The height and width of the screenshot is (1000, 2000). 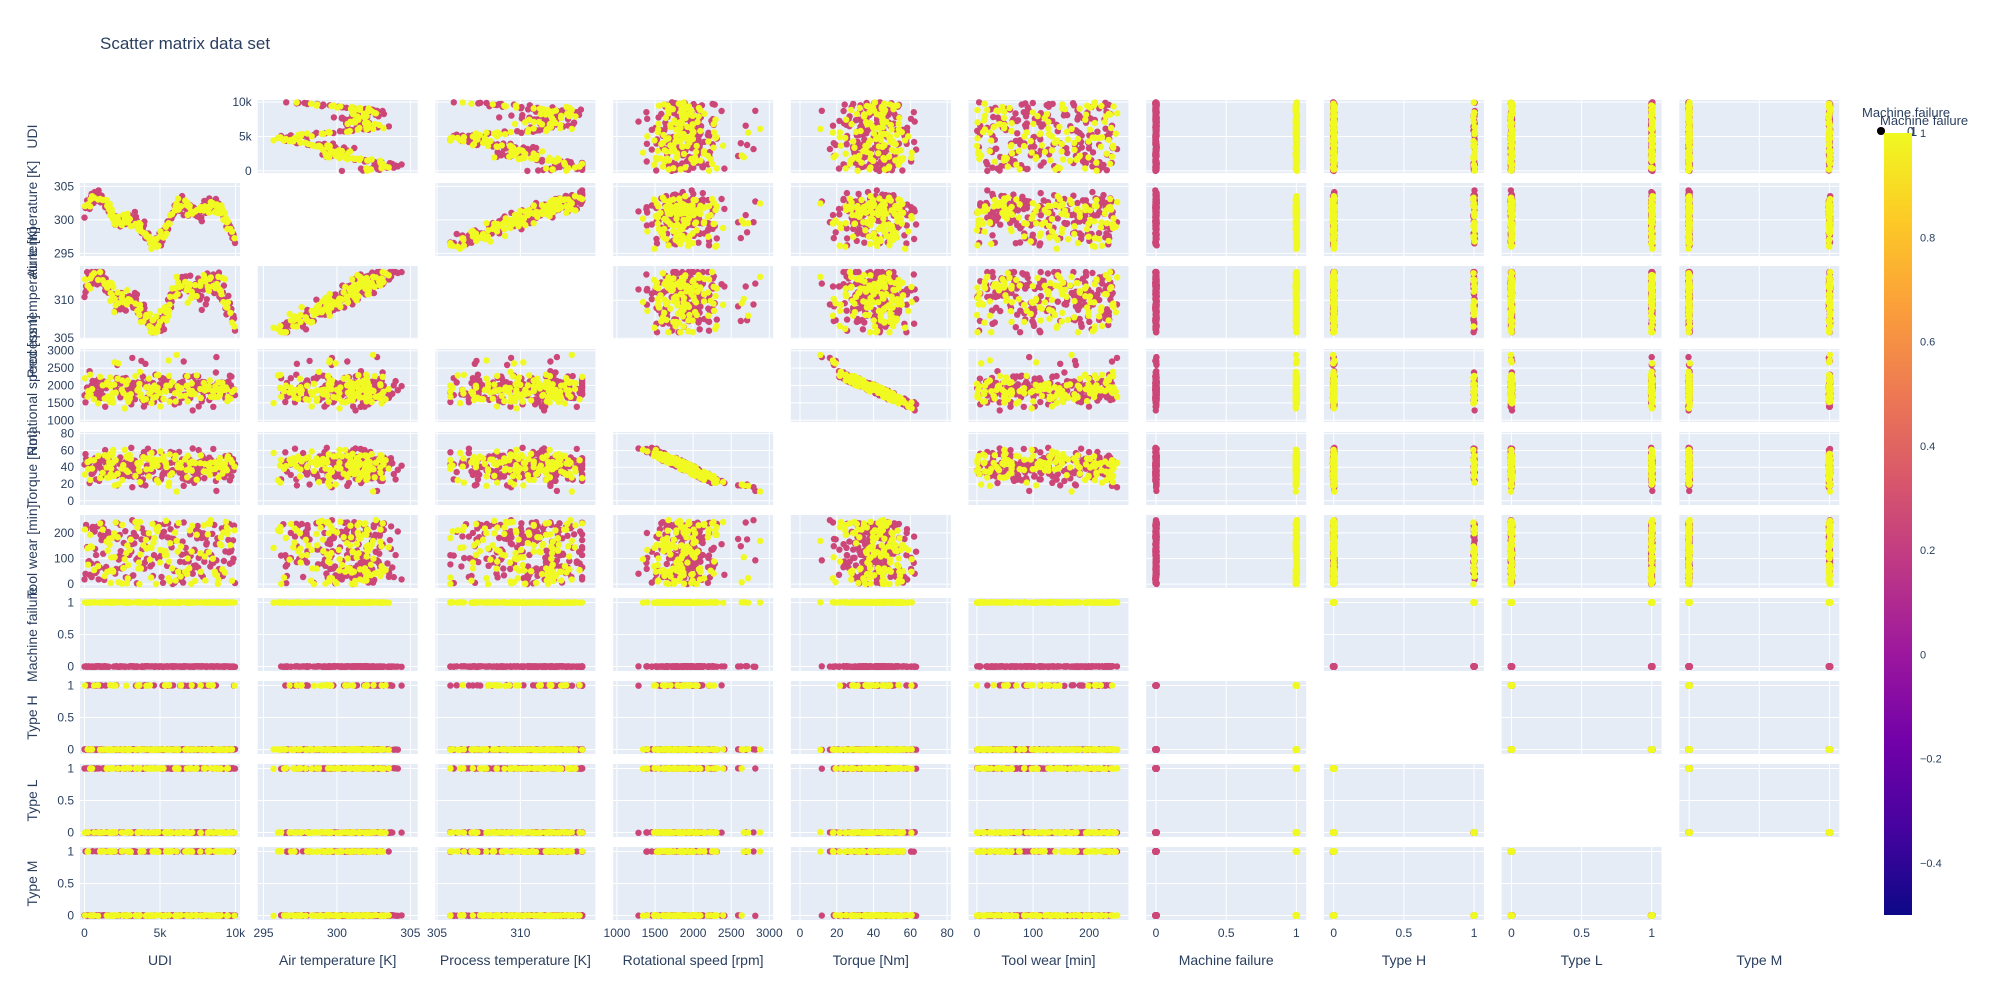 What do you see at coordinates (693, 136) in the screenshot?
I see `cell-r0-c3` at bounding box center [693, 136].